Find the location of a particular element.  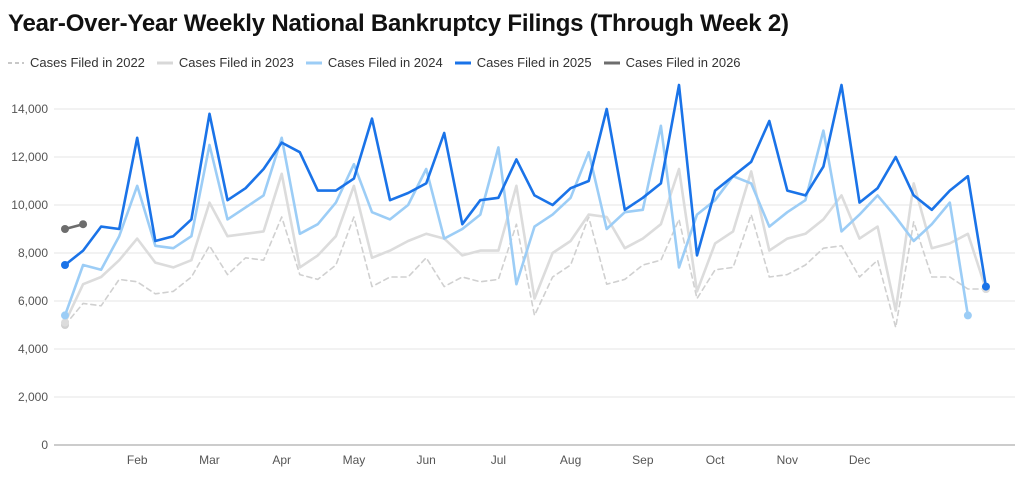

x-tick-label-jul: Jul is located at coordinates (498, 460).